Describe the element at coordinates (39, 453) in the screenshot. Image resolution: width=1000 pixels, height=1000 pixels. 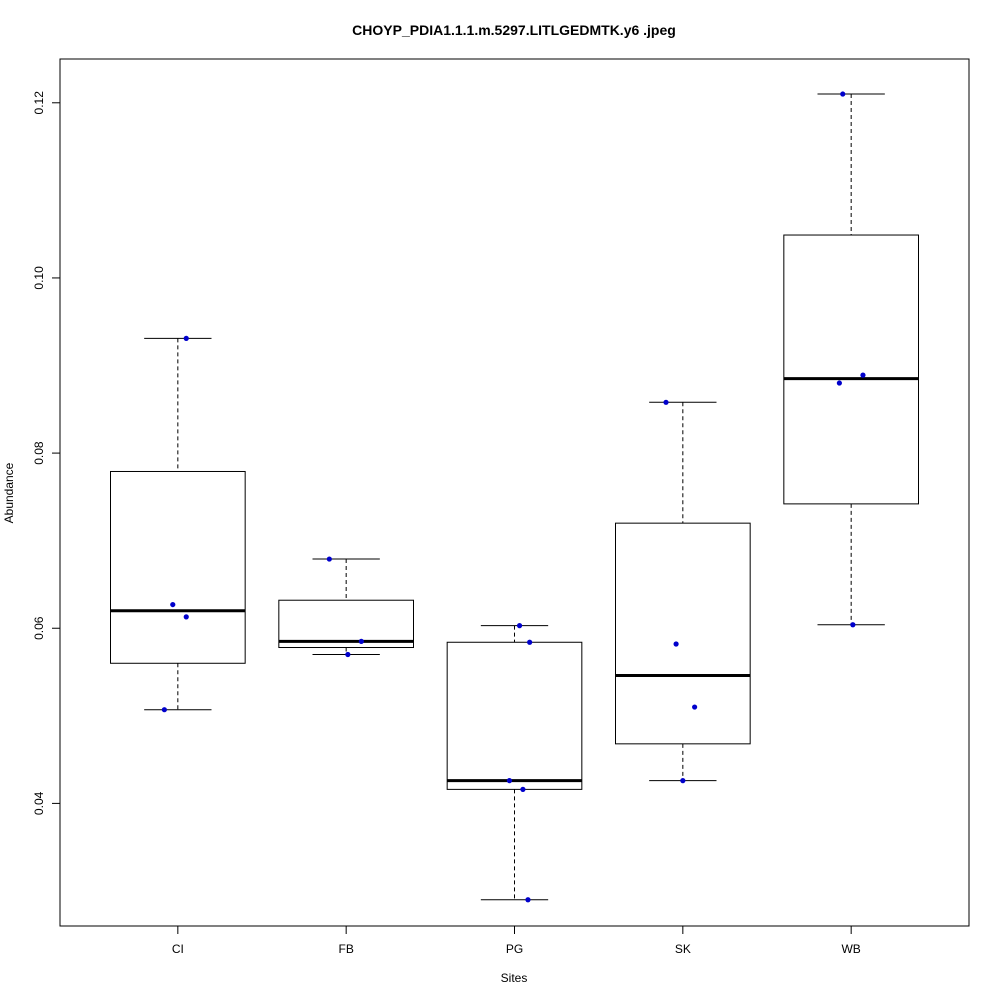
I see `y-tick-label: 0.08` at that location.